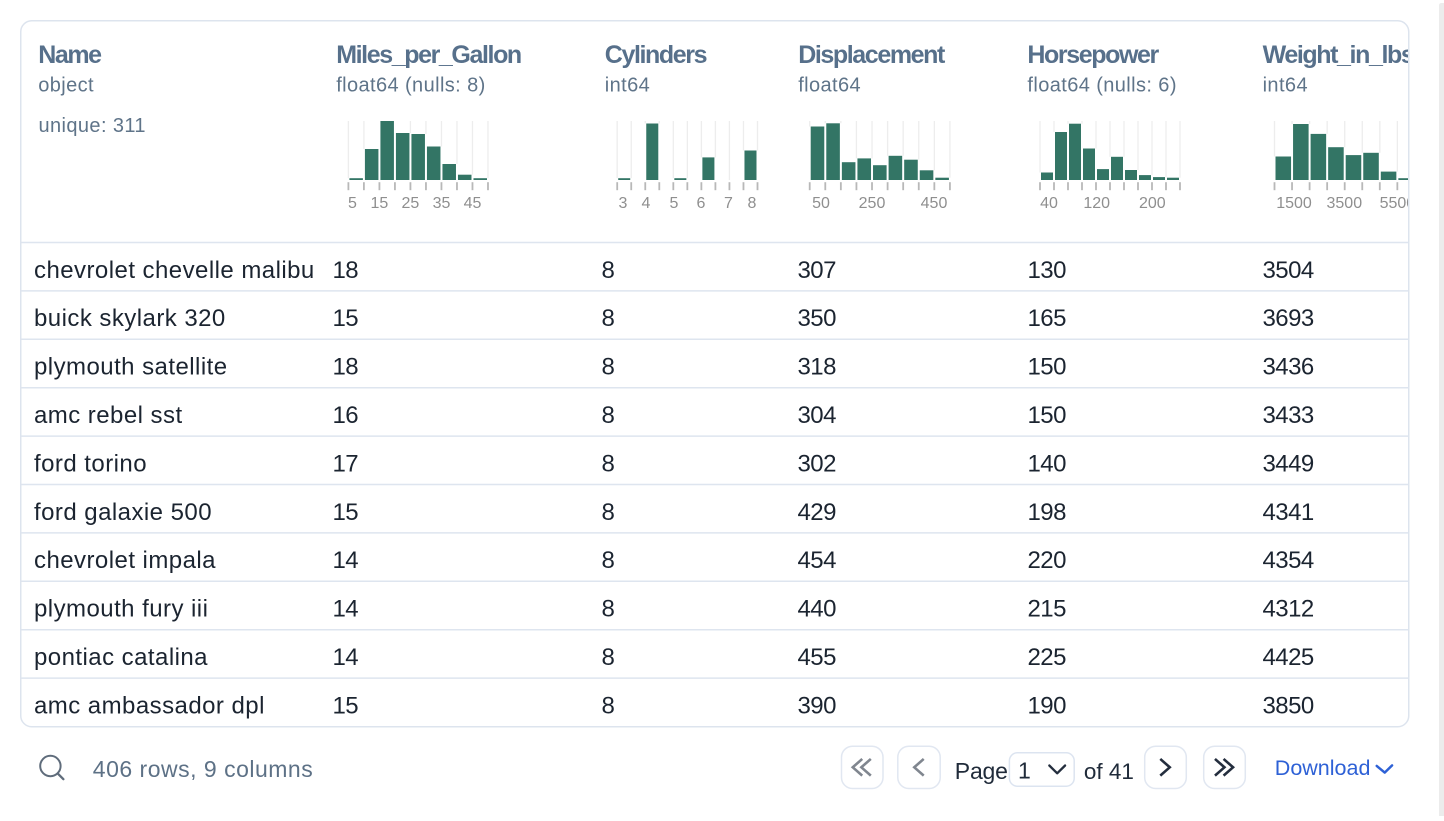  Describe the element at coordinates (1288, 657) in the screenshot. I see `svg-text: 4425` at that location.